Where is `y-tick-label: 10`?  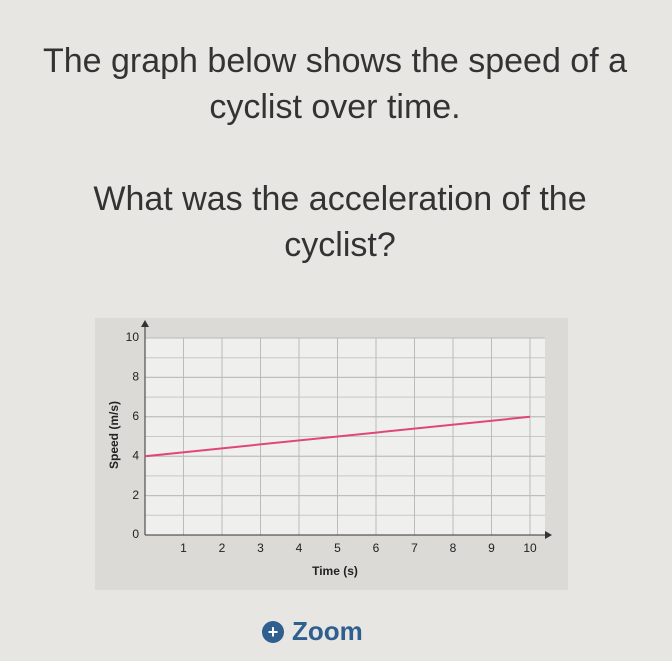 y-tick-label: 10 is located at coordinates (133, 337).